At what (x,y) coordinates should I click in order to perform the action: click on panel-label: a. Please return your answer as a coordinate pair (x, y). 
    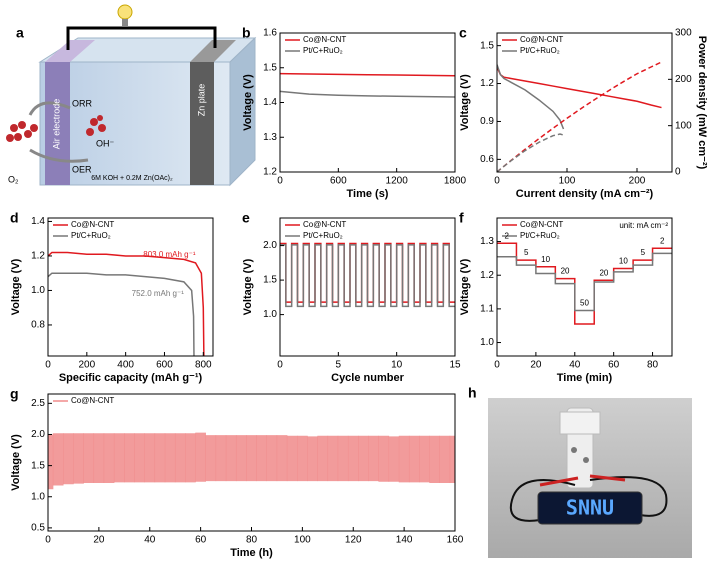
    Looking at the image, I should click on (20, 33).